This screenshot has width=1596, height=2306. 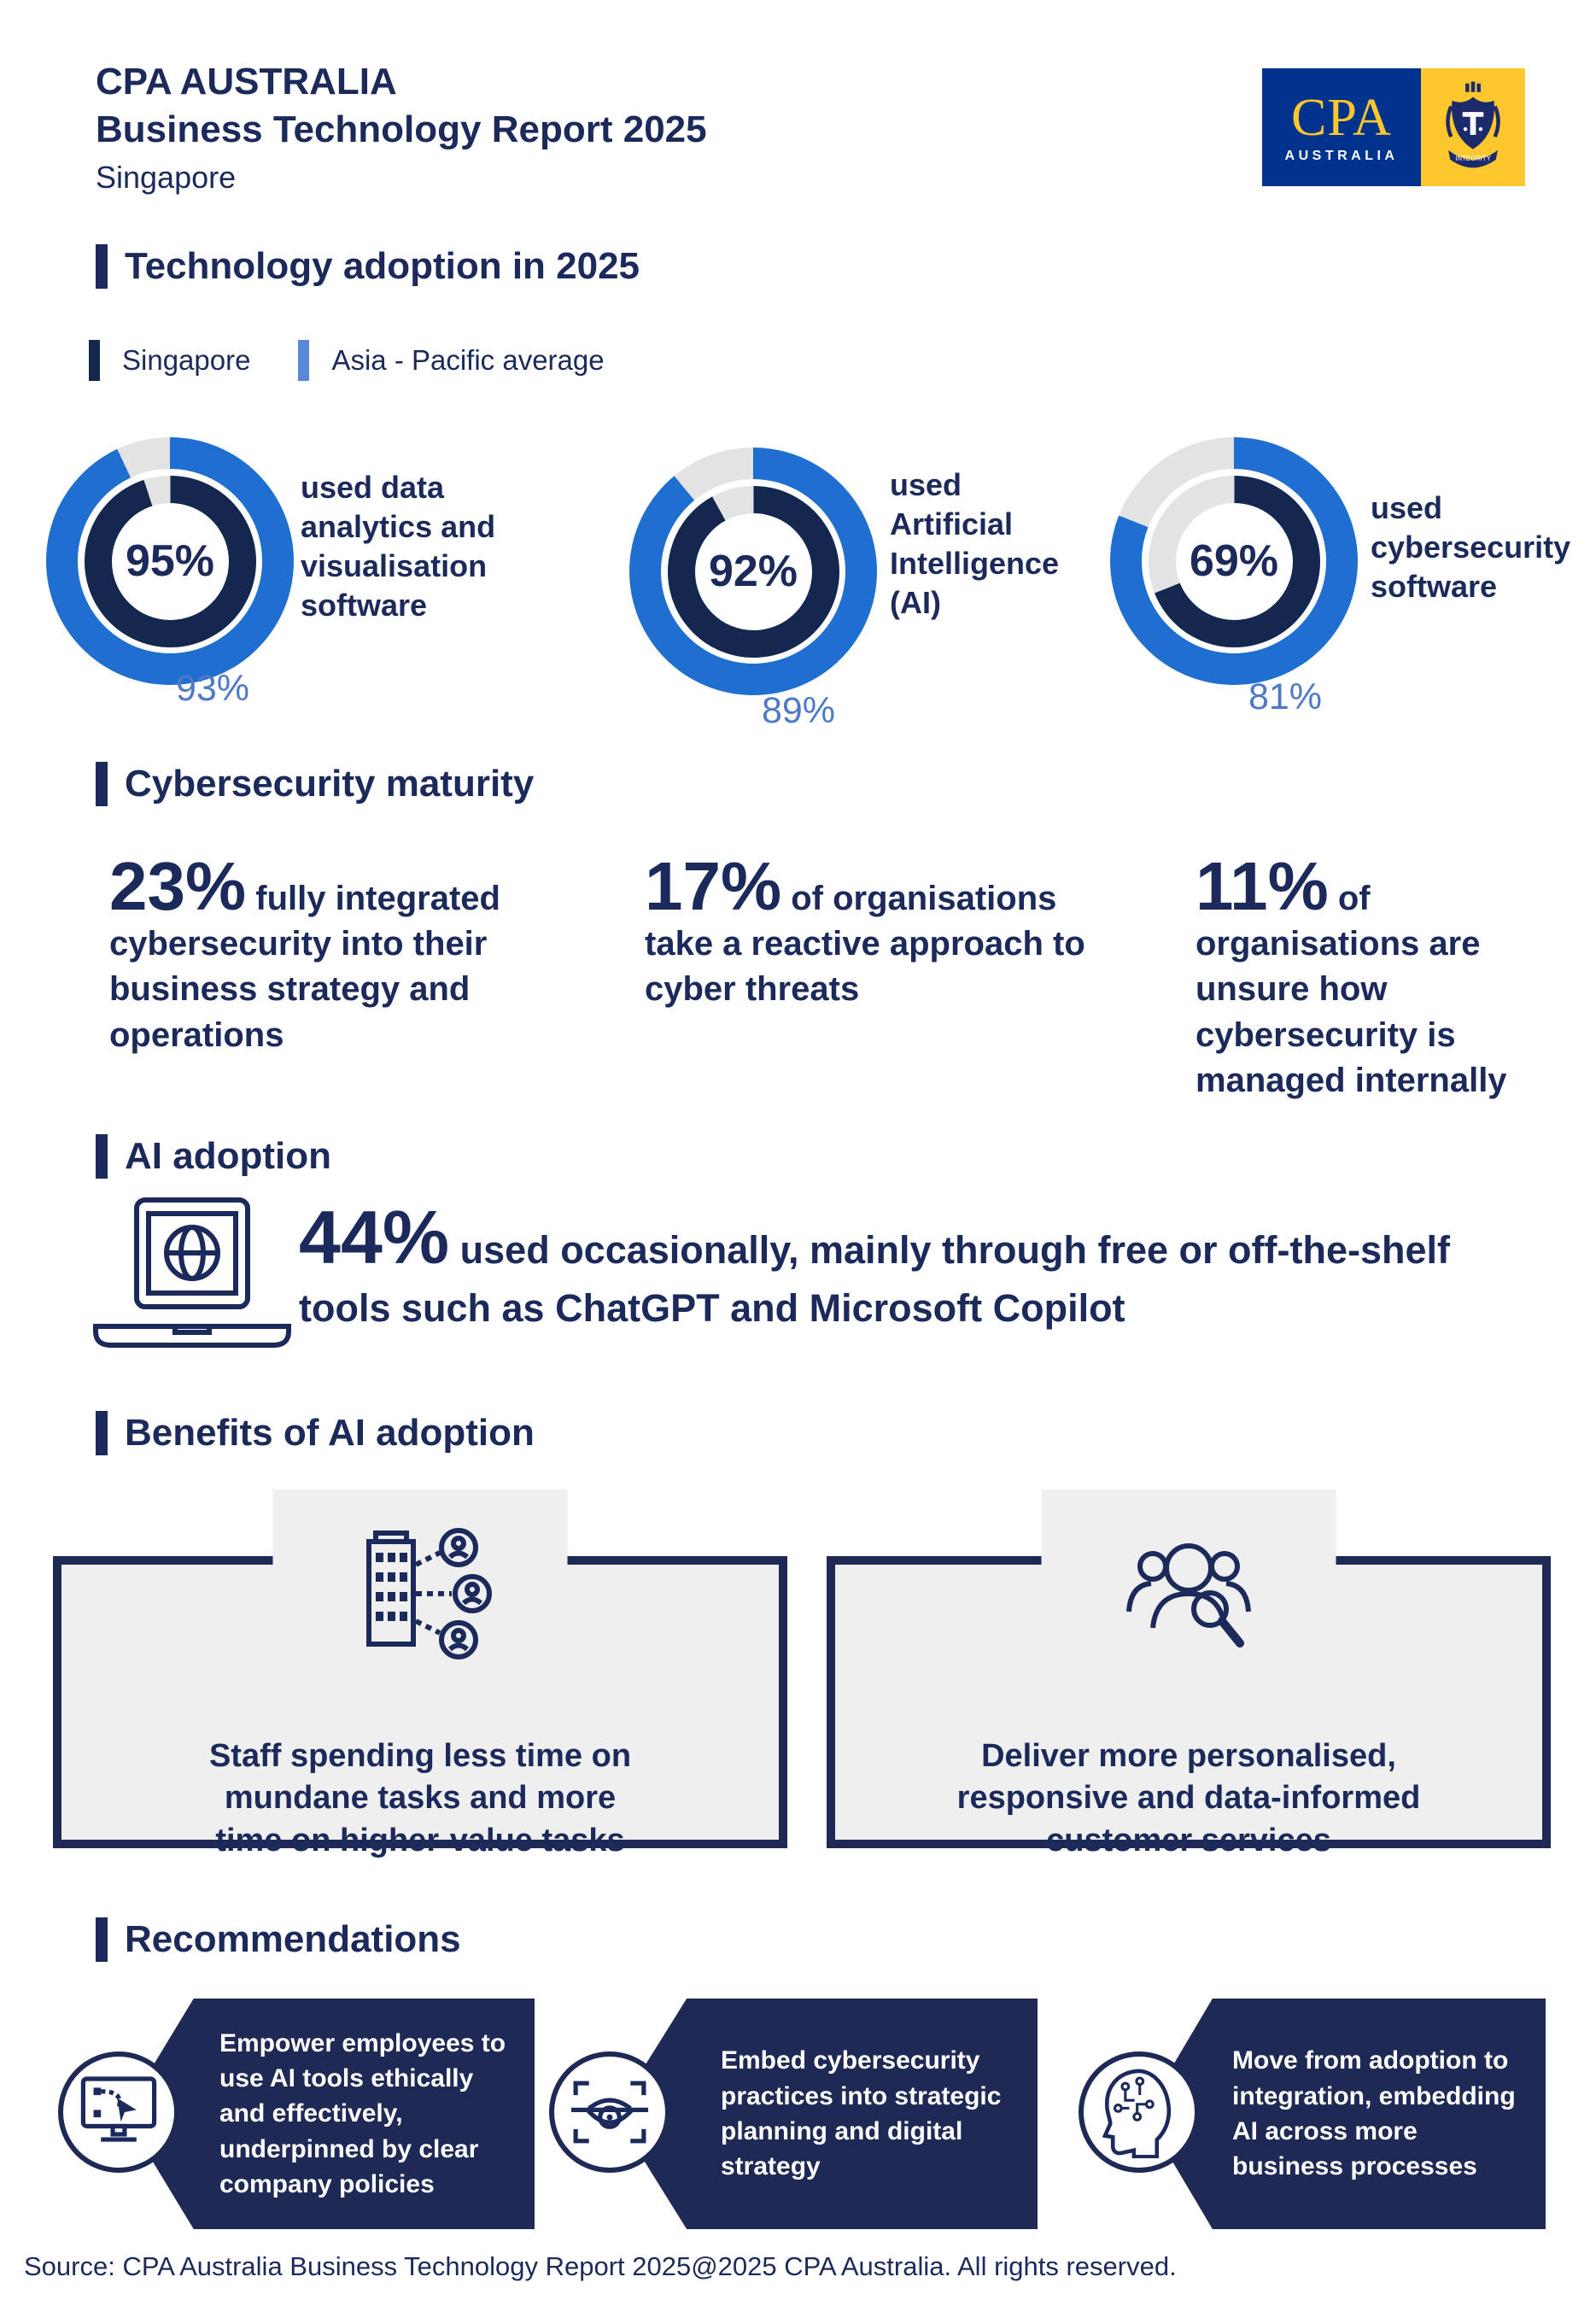 I want to click on ring-asia-pacific: 95%, so click(x=170, y=561).